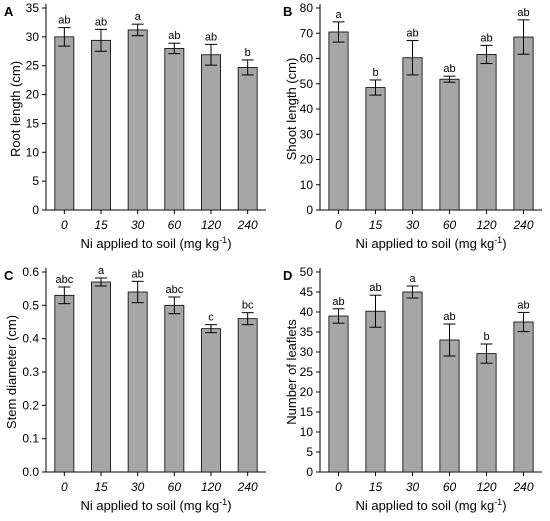  I want to click on panel-letter: C, so click(9, 275).